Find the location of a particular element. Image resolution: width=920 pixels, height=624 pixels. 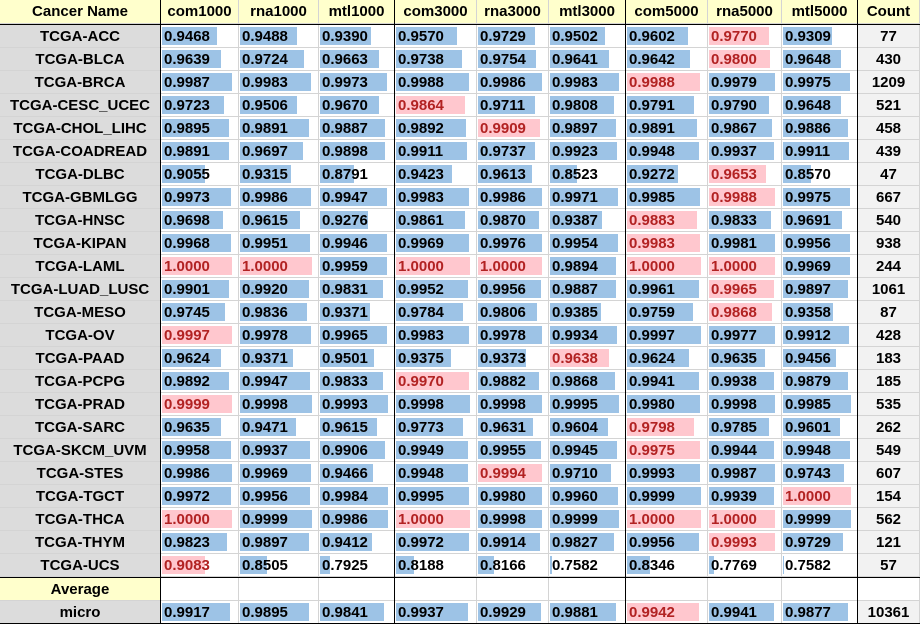

value-cell: 0.9948 is located at coordinates (436, 473).